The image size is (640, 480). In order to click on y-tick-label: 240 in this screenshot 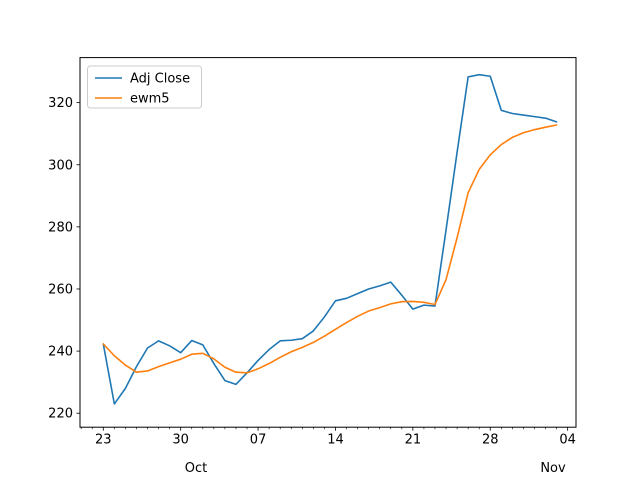, I will do `click(60, 352)`.